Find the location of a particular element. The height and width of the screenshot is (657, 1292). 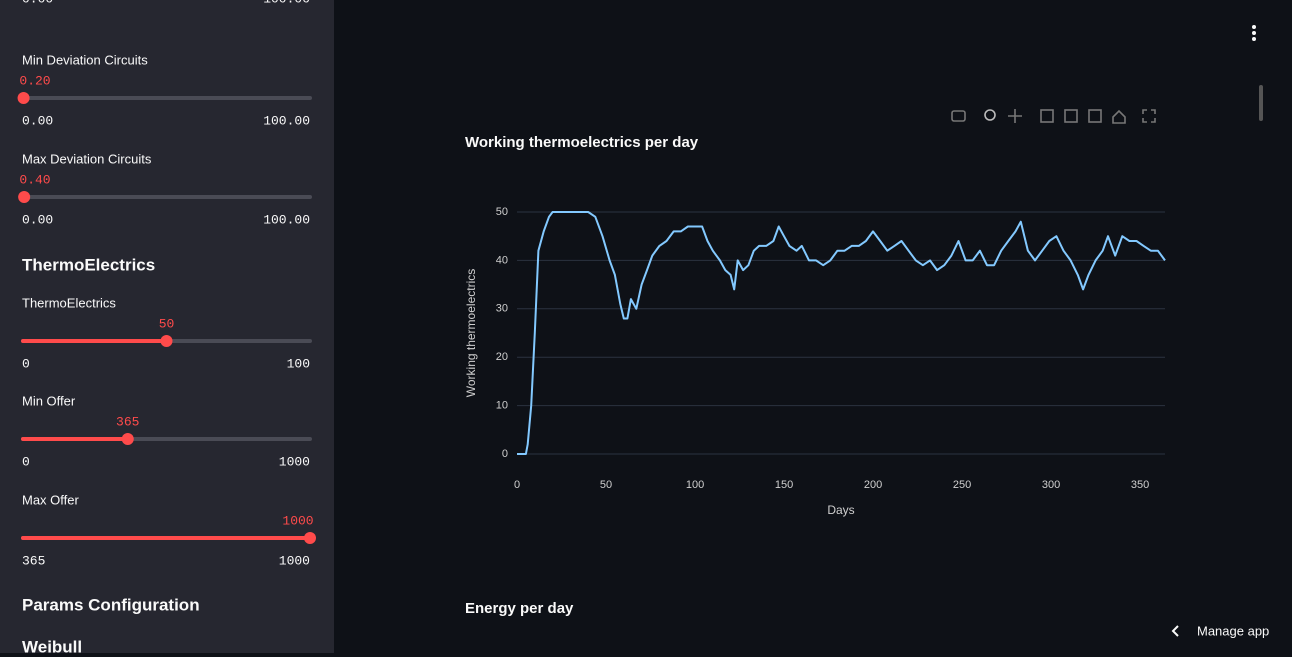

slider-label: Min Deviation Circuits is located at coordinates (85, 59).